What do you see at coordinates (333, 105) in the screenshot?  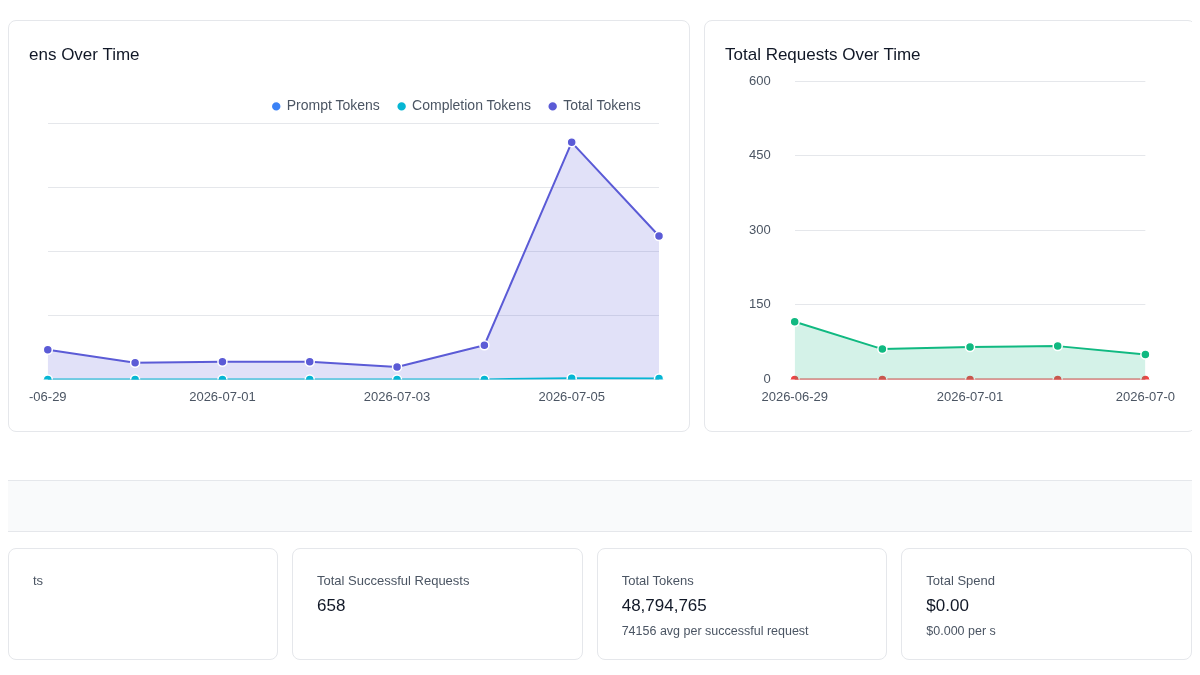 I see `legend-label: Prompt Tokens` at bounding box center [333, 105].